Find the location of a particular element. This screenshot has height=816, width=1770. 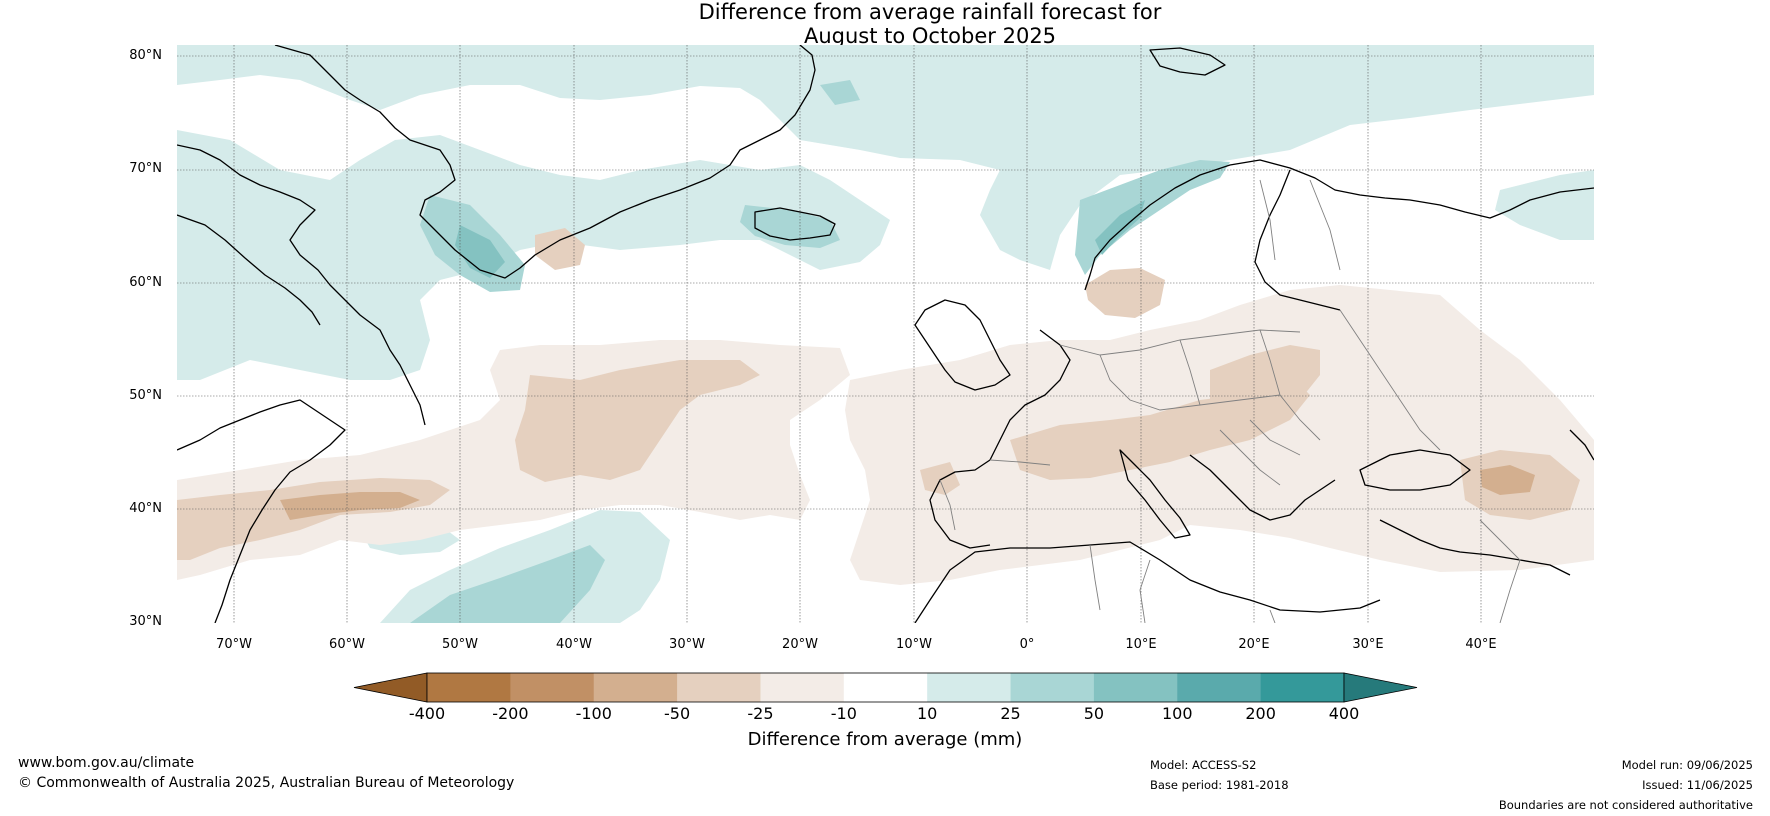

colorbar-title: Difference from average (mm) is located at coordinates (885, 739).